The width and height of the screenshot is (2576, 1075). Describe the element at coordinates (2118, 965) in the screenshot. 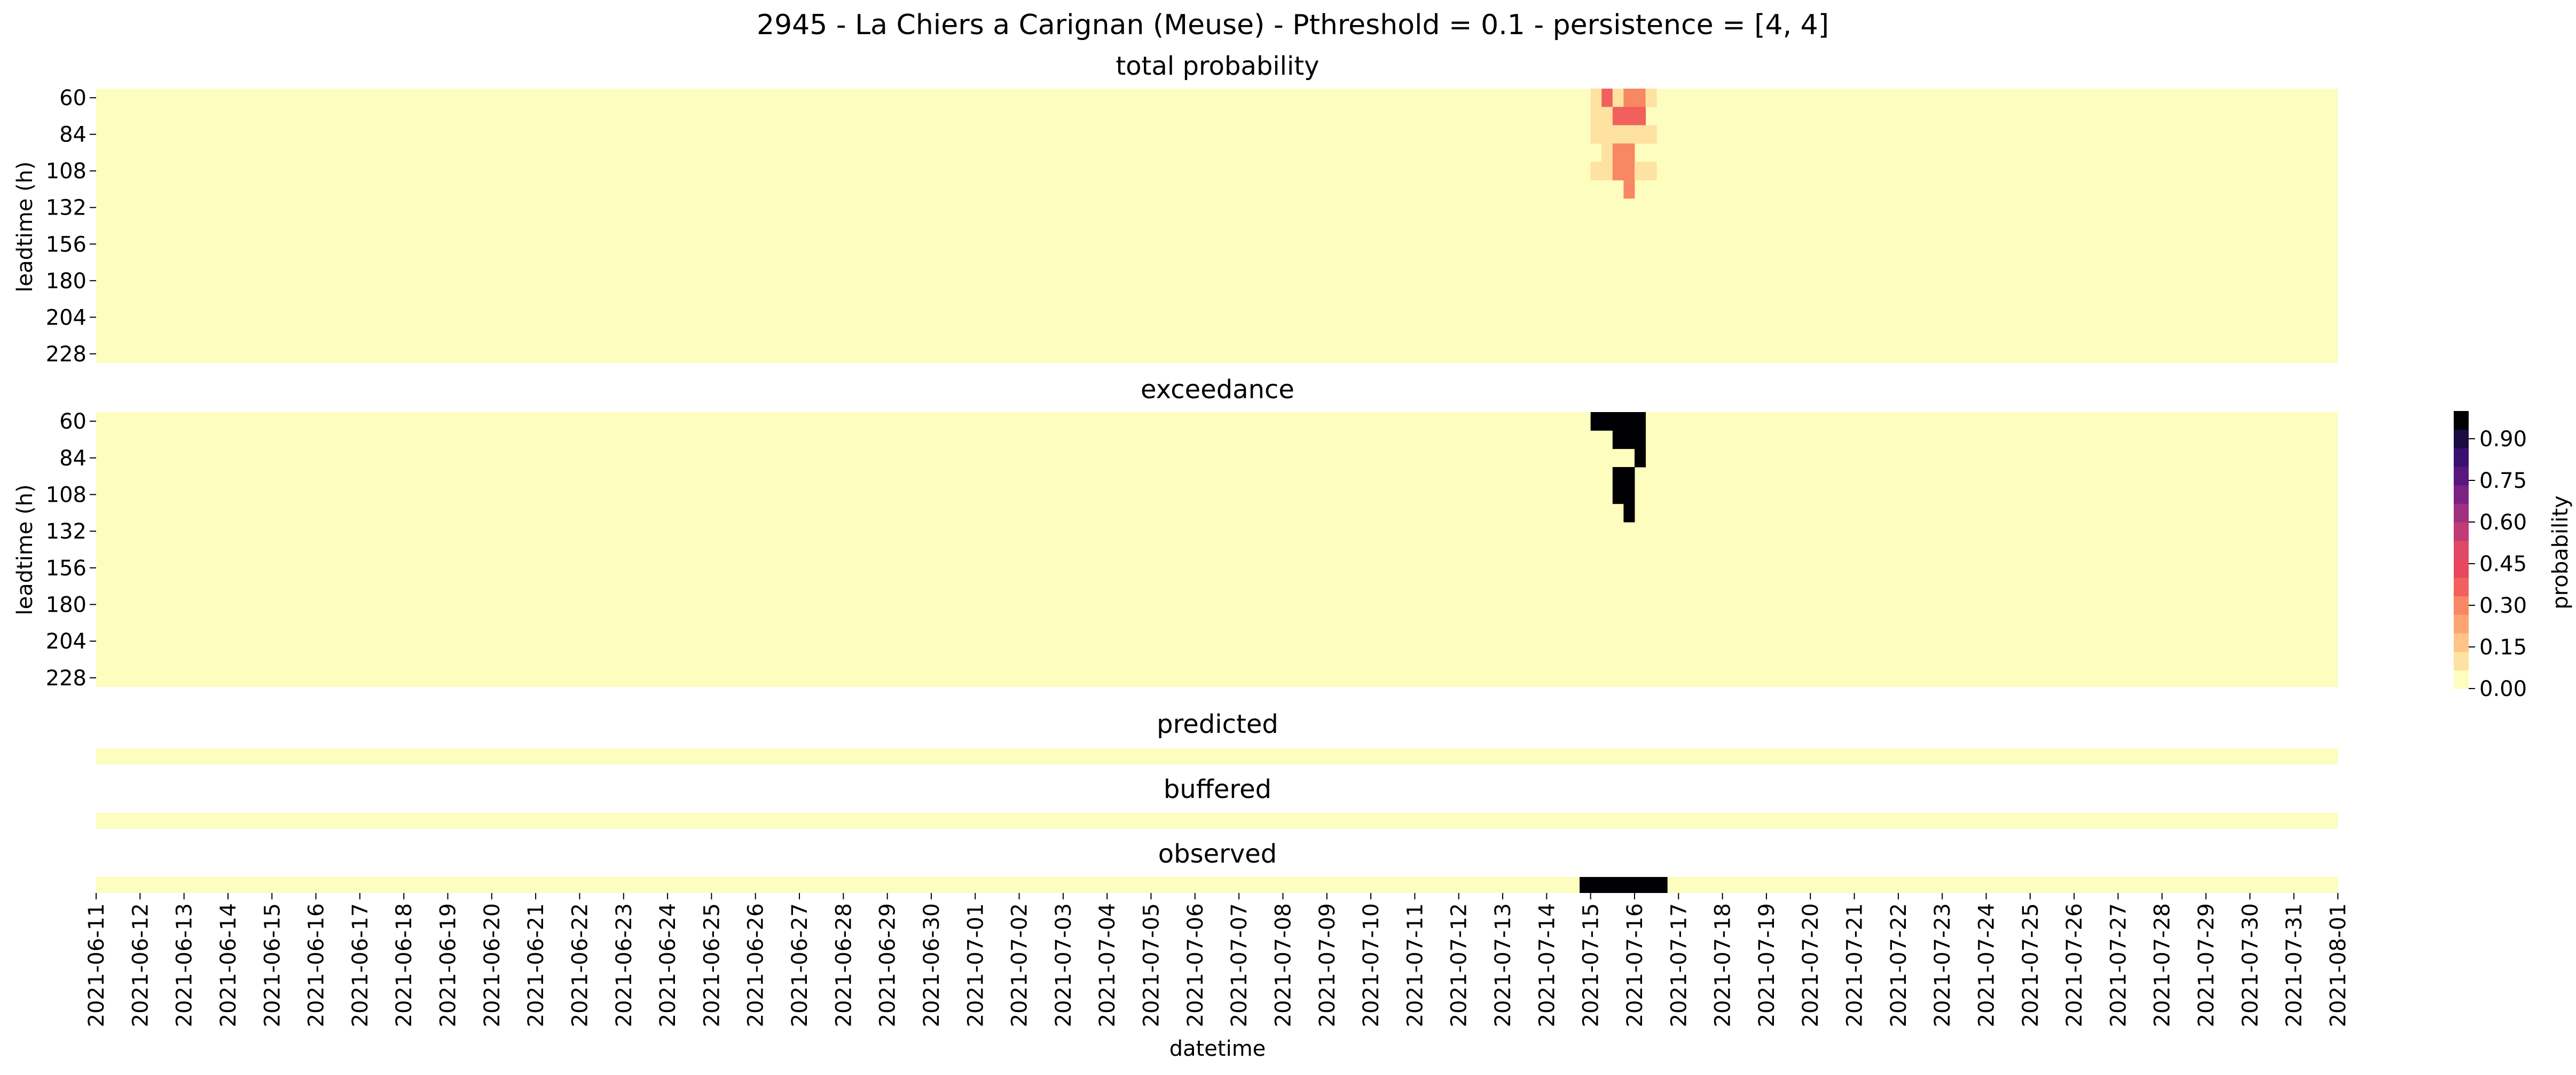

I see `x-tick-label: 2021-07-27` at that location.